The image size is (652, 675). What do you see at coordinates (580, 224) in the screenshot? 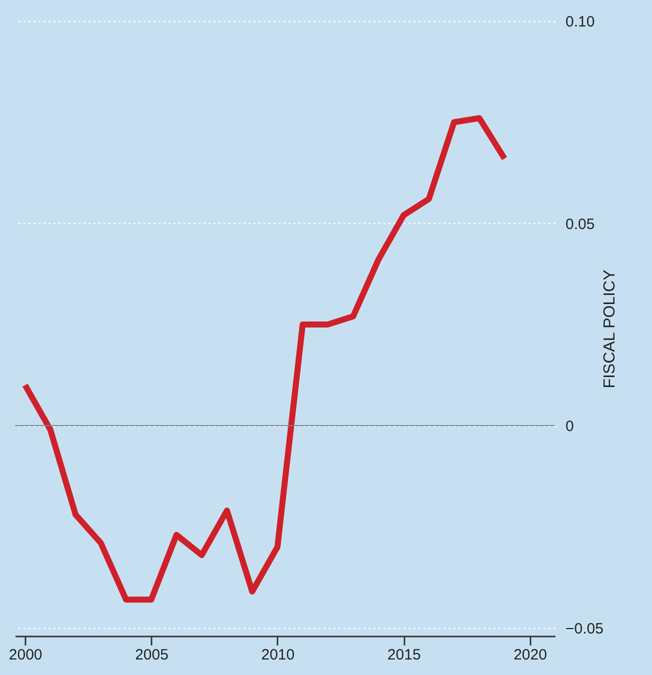
I see `y-tick-label: 0.05` at bounding box center [580, 224].